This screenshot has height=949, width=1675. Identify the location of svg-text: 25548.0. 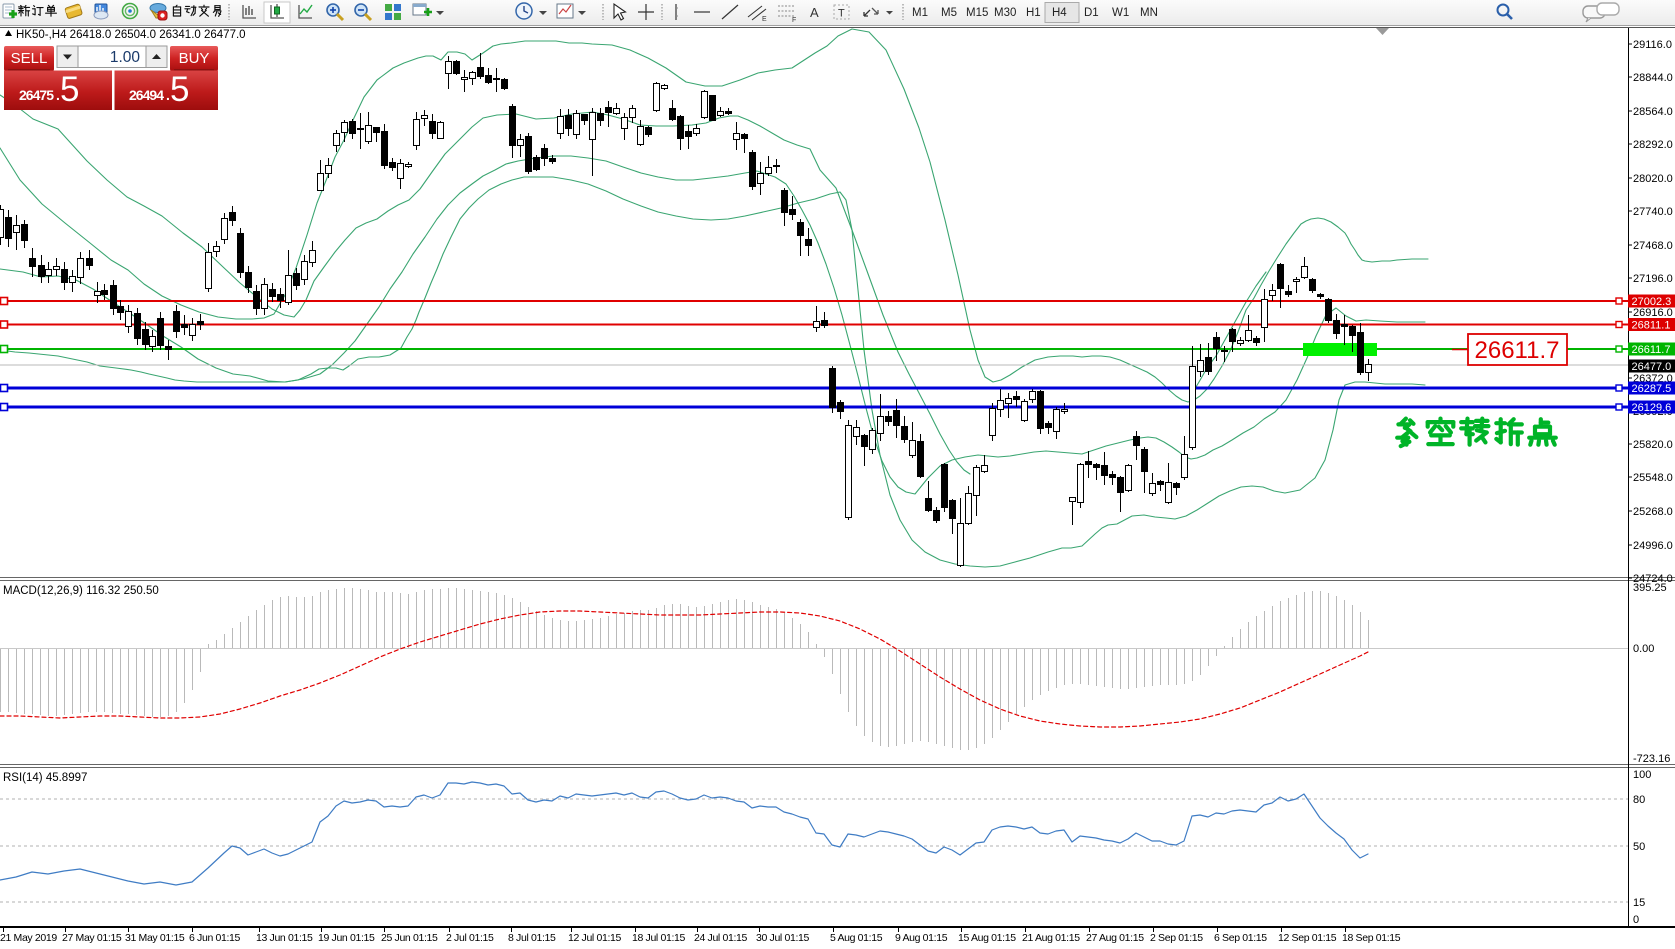
(1653, 478).